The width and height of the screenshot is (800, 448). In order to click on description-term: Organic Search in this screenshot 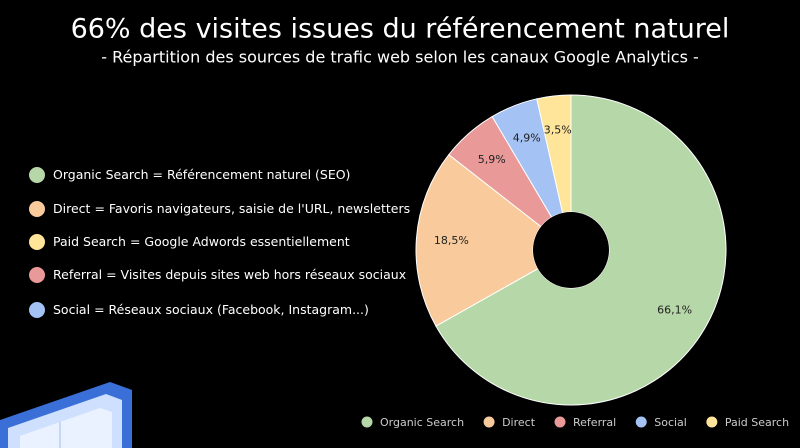, I will do `click(101, 174)`.